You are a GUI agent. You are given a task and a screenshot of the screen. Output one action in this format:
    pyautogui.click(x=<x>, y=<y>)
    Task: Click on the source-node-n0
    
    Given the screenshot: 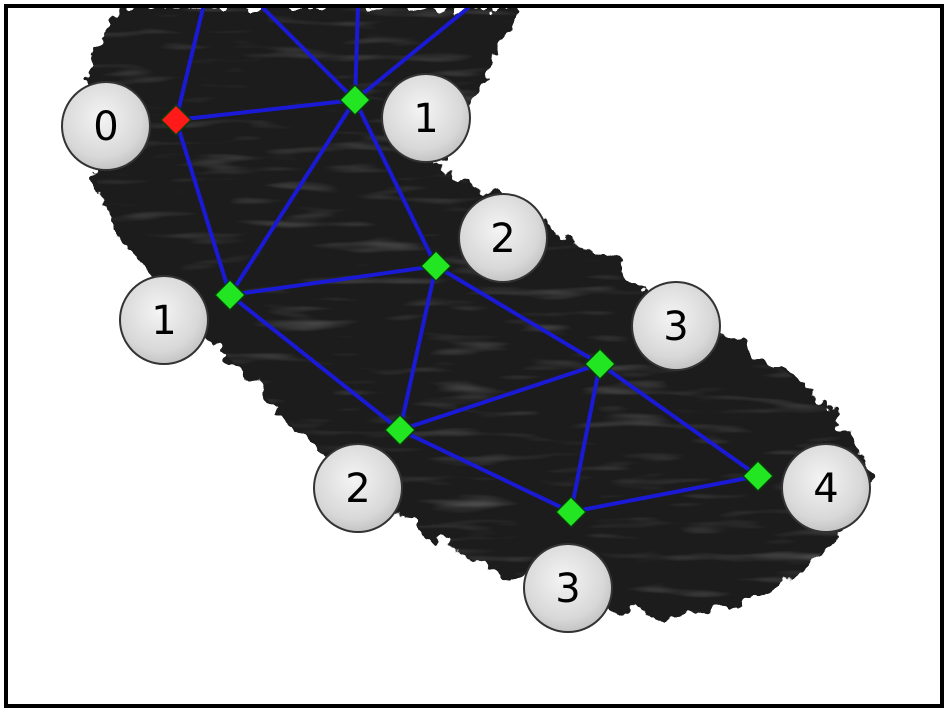 What is the action you would take?
    pyautogui.click(x=176, y=120)
    